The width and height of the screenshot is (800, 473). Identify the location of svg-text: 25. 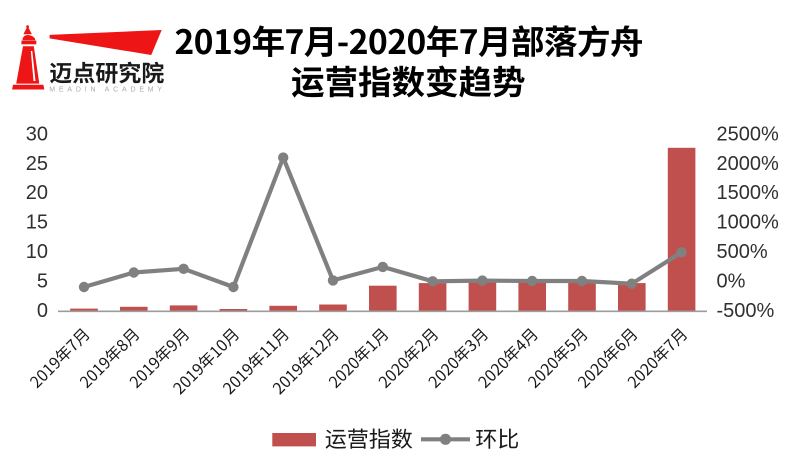
(37, 164).